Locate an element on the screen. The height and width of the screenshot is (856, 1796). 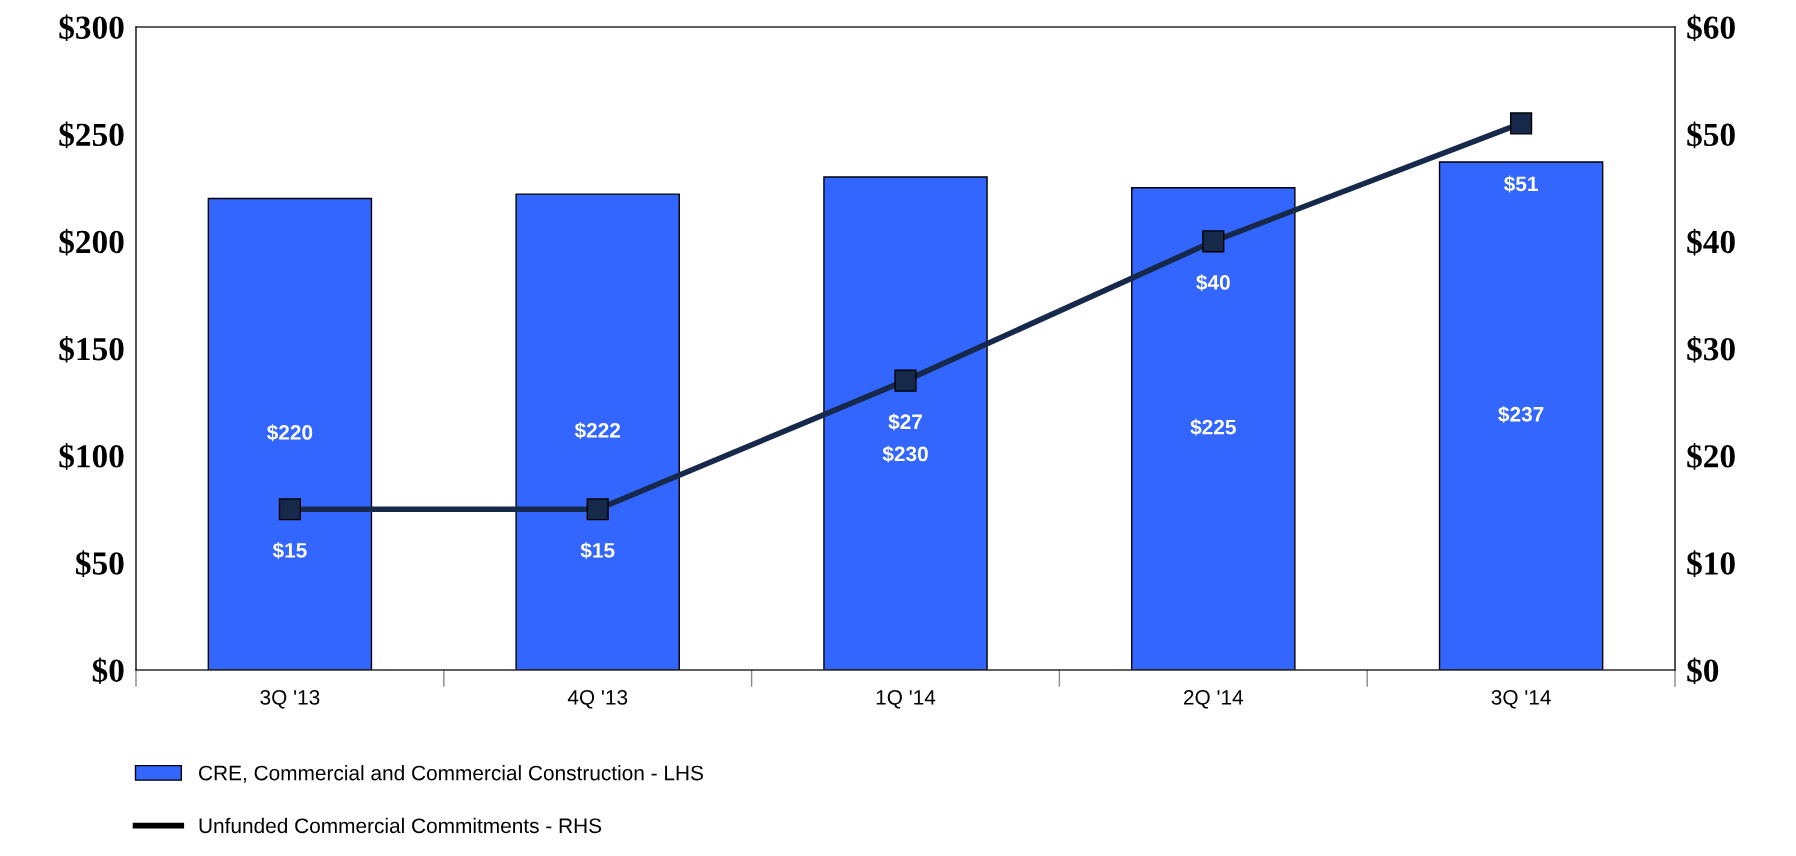
x-tick-label: 3Q '14 is located at coordinates (1521, 699).